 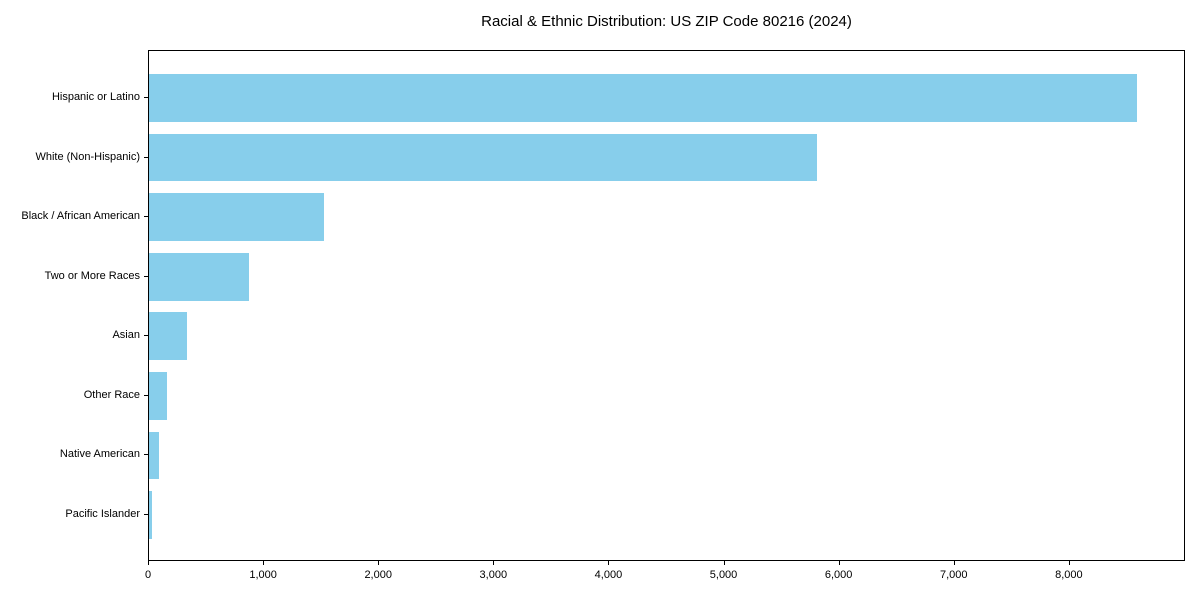 What do you see at coordinates (608, 575) in the screenshot?
I see `x-tick-label: 4,000` at bounding box center [608, 575].